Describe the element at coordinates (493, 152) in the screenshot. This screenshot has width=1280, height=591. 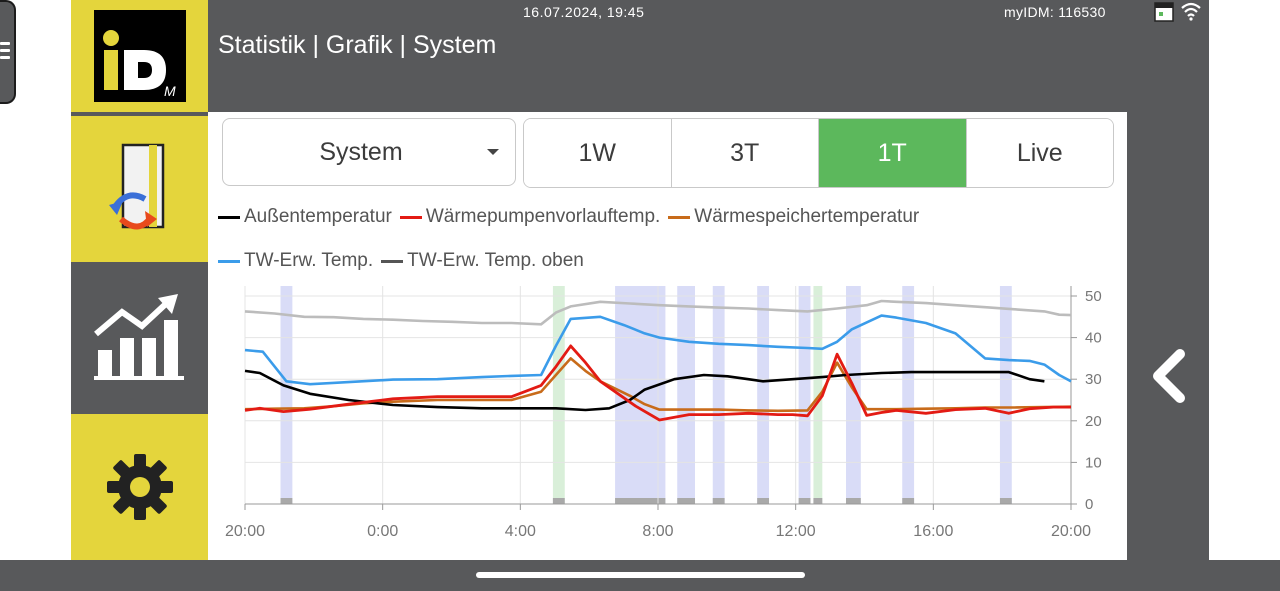
I see `chevron-down-icon` at that location.